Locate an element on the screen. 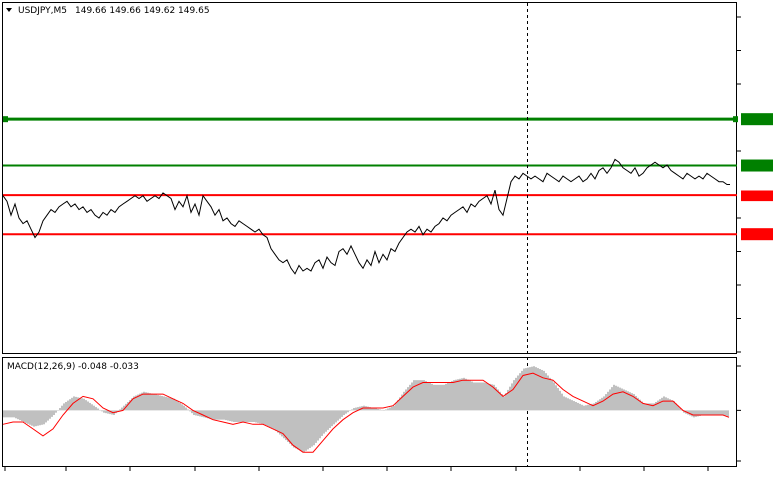 The image size is (781, 489). macd-values: -0.048 -0.033 is located at coordinates (108, 367).